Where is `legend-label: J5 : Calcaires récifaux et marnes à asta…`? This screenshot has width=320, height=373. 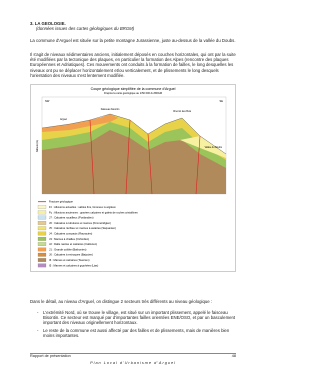
legend-label: J5 : Calcaires récifaux et marnes à asta… is located at coordinates (82, 228).